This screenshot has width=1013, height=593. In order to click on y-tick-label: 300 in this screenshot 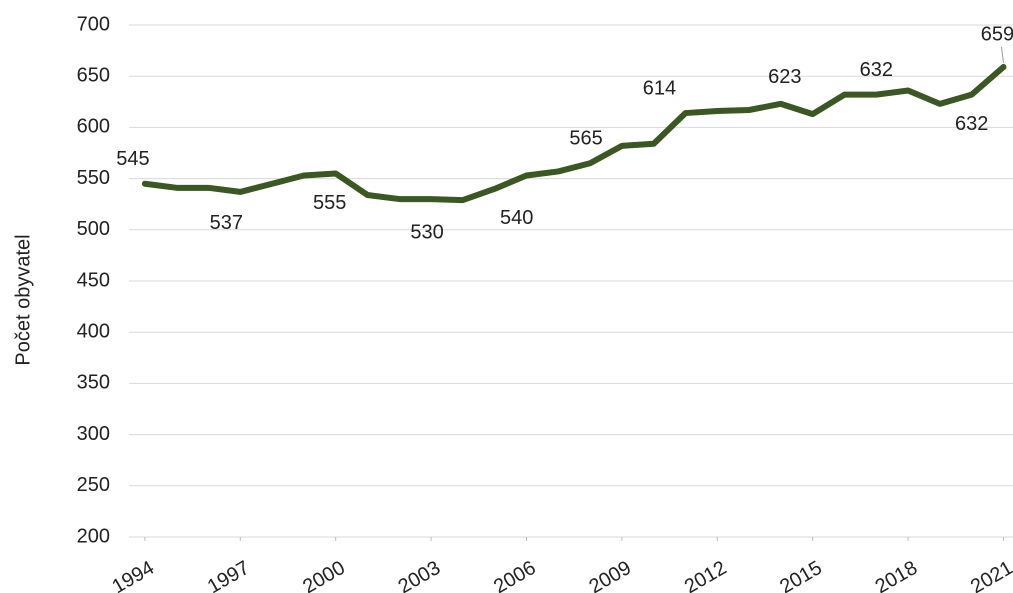, I will do `click(93, 434)`.